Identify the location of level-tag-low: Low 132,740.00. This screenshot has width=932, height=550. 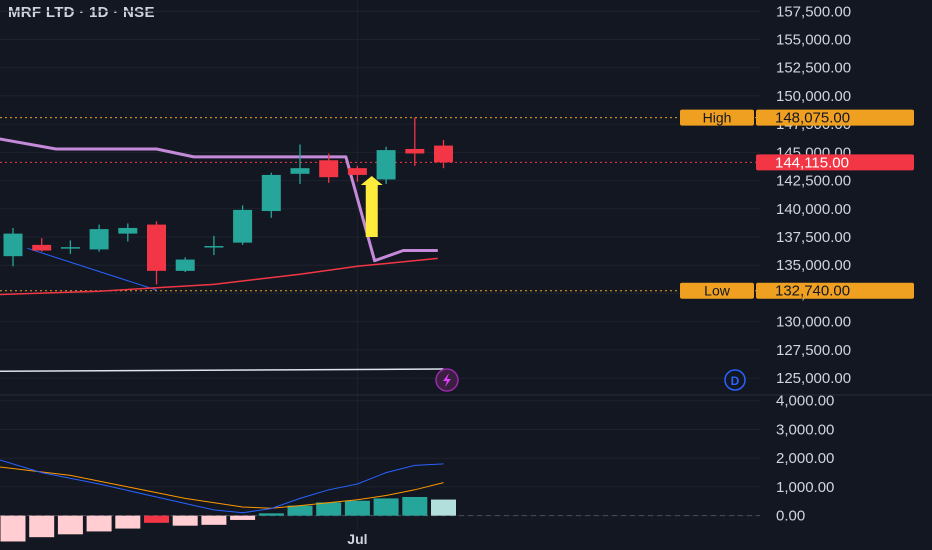
(797, 291).